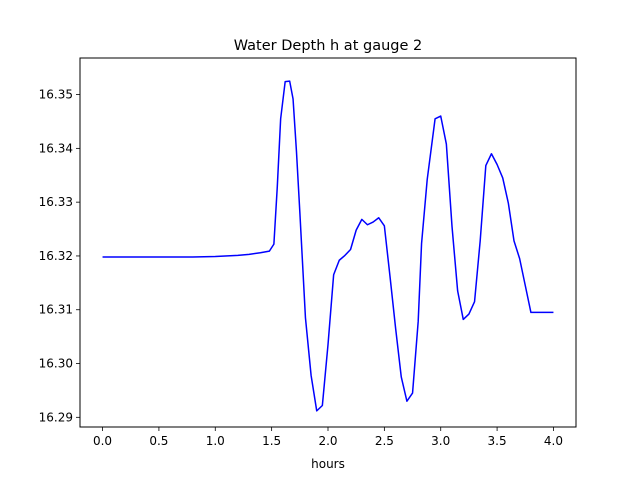 The height and width of the screenshot is (480, 640). I want to click on x-tick-label: 1.0, so click(215, 441).